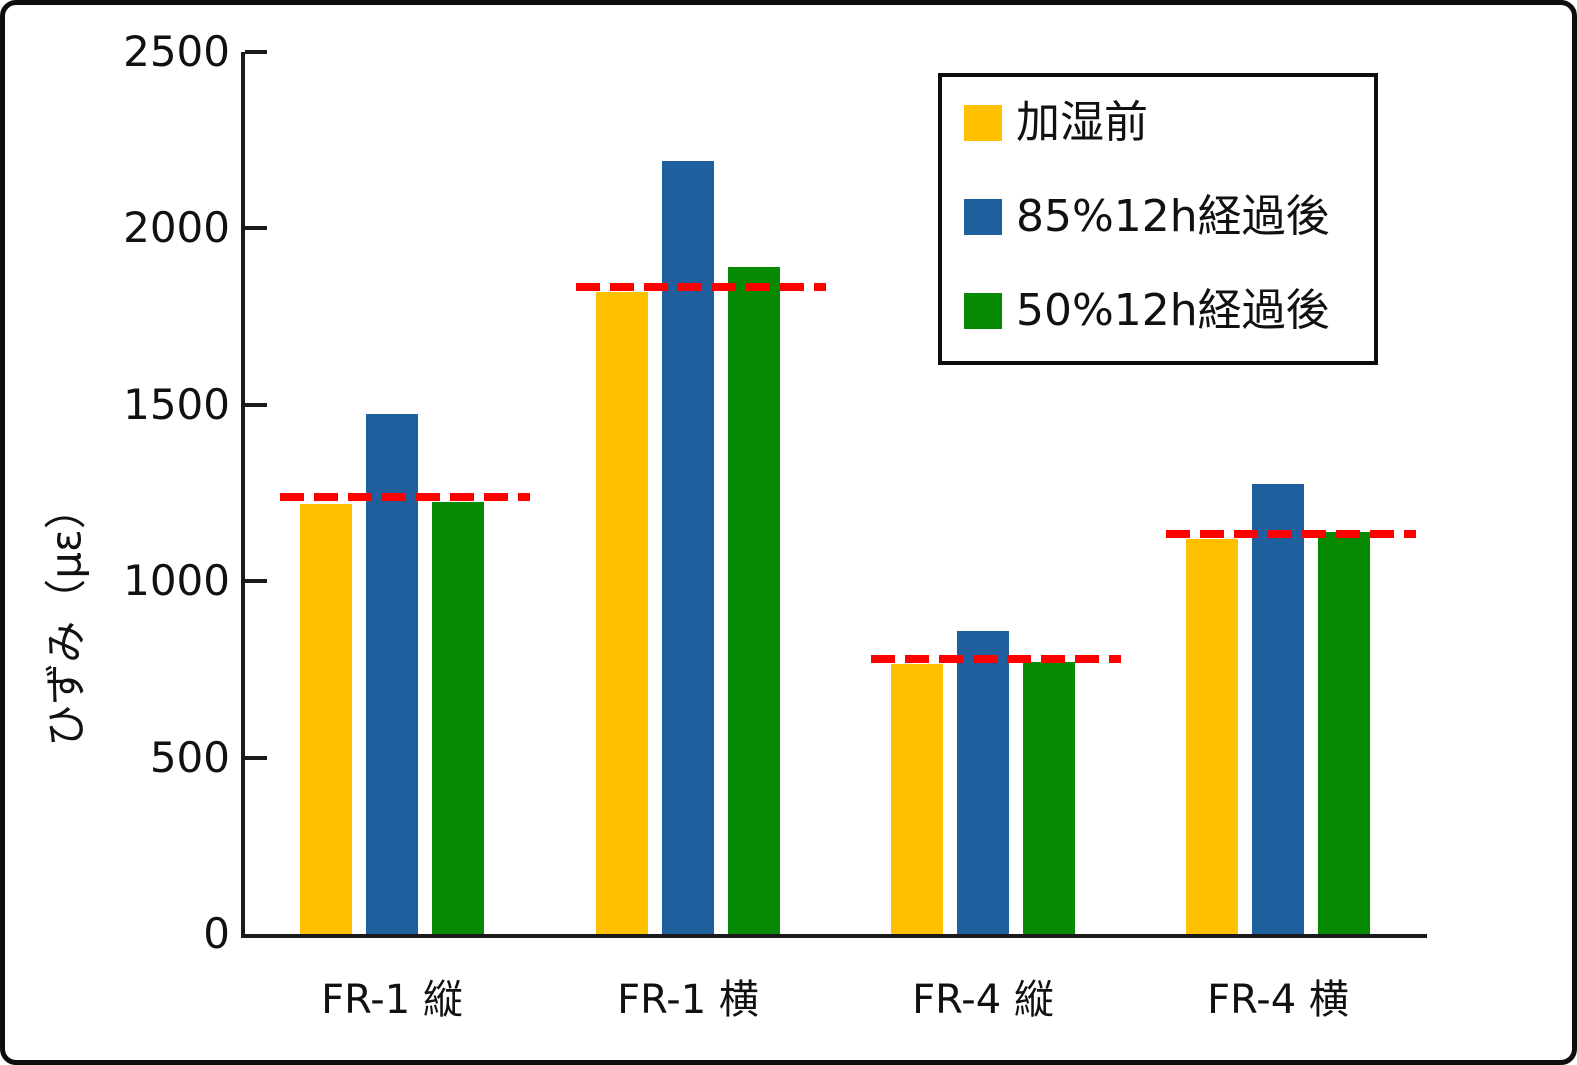 This screenshot has height=1065, width=1577. I want to click on bar-50%12h経過後-FR-1 縦, so click(458, 718).